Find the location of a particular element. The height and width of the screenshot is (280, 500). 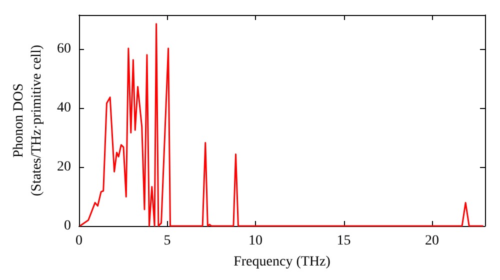

x-tick-label: 15 is located at coordinates (343, 241).